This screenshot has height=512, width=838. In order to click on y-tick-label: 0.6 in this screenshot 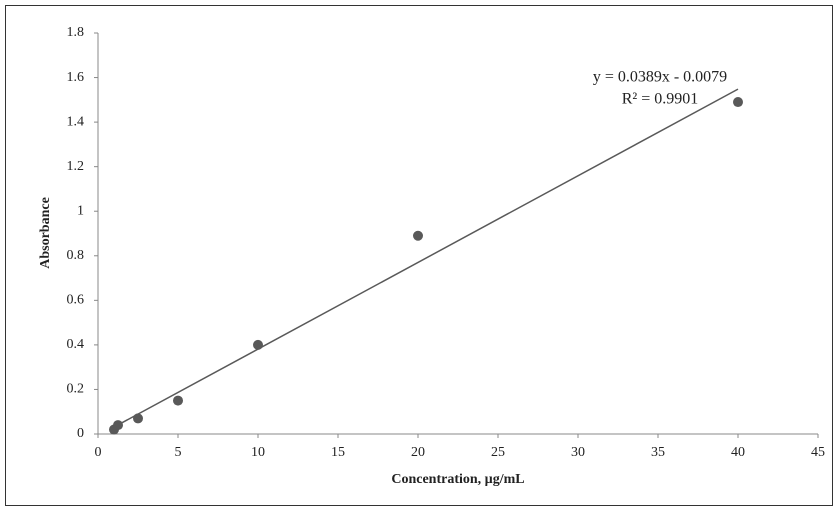, I will do `click(76, 300)`.